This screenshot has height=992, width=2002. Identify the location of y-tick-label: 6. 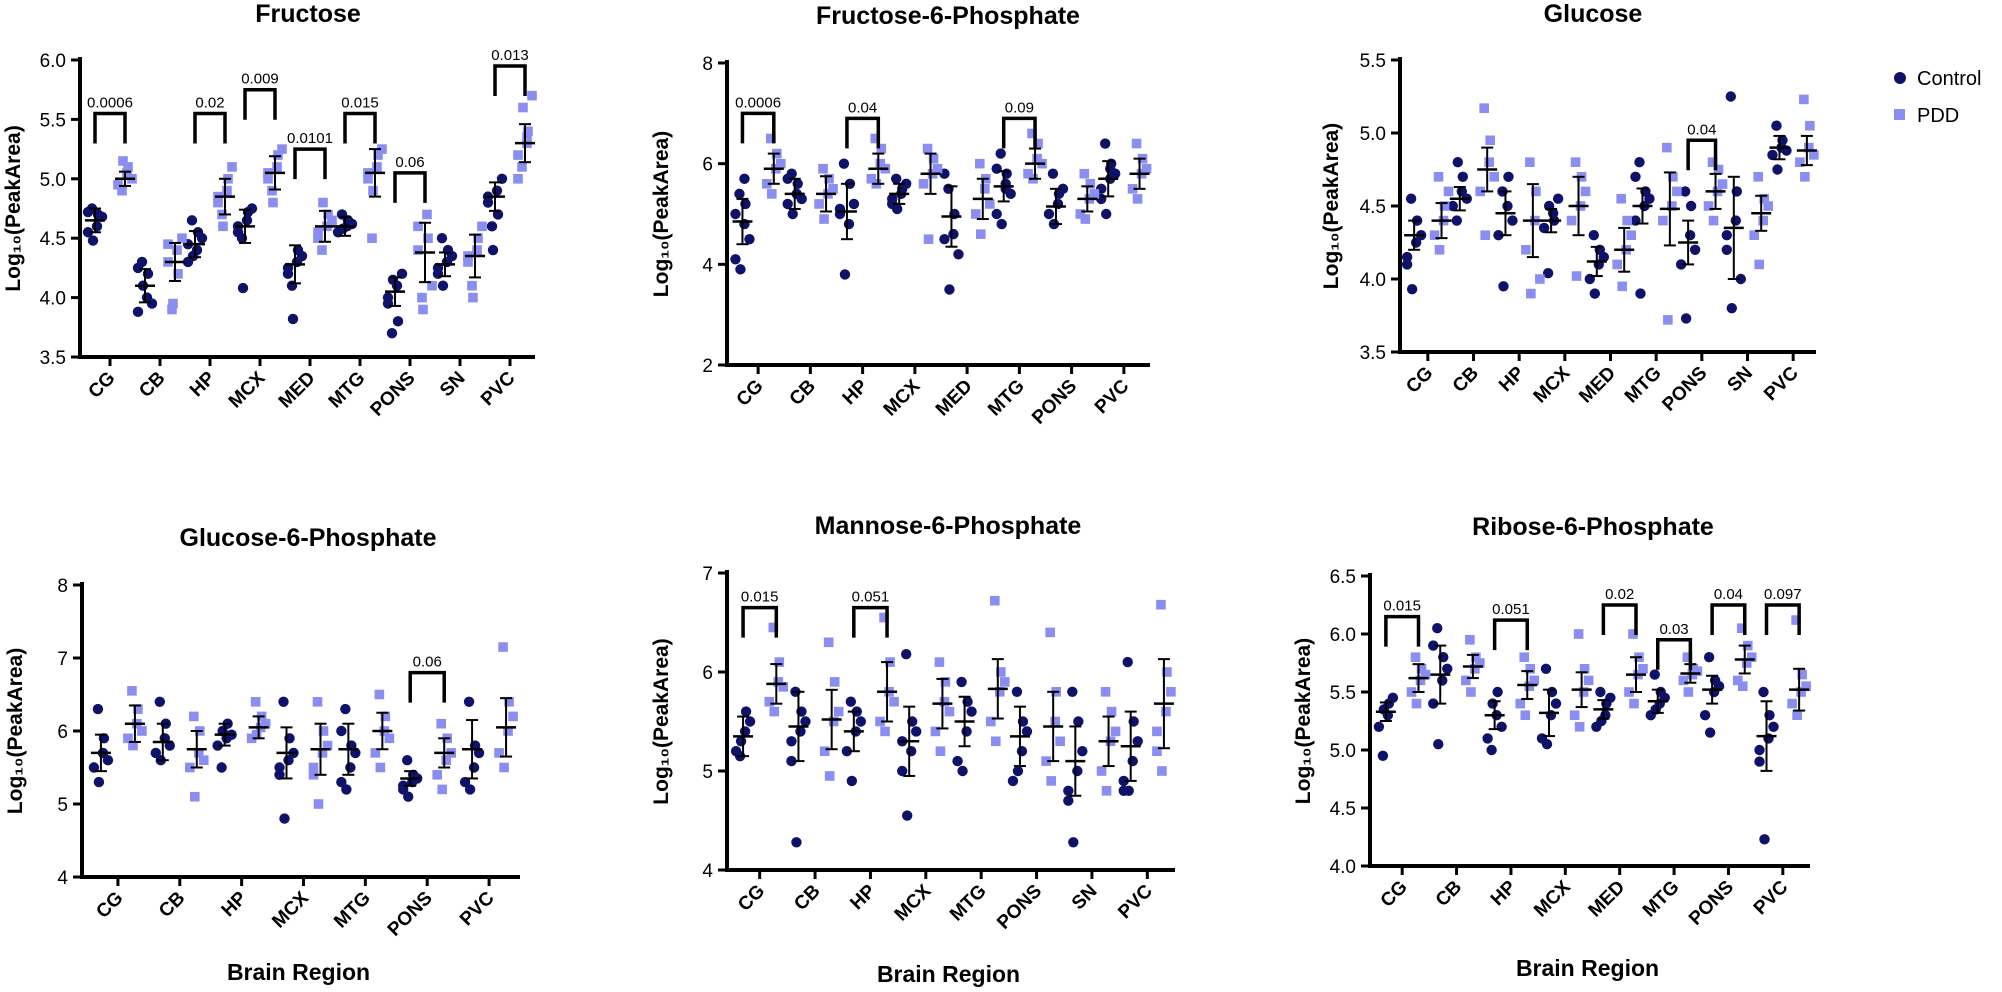
(707, 165).